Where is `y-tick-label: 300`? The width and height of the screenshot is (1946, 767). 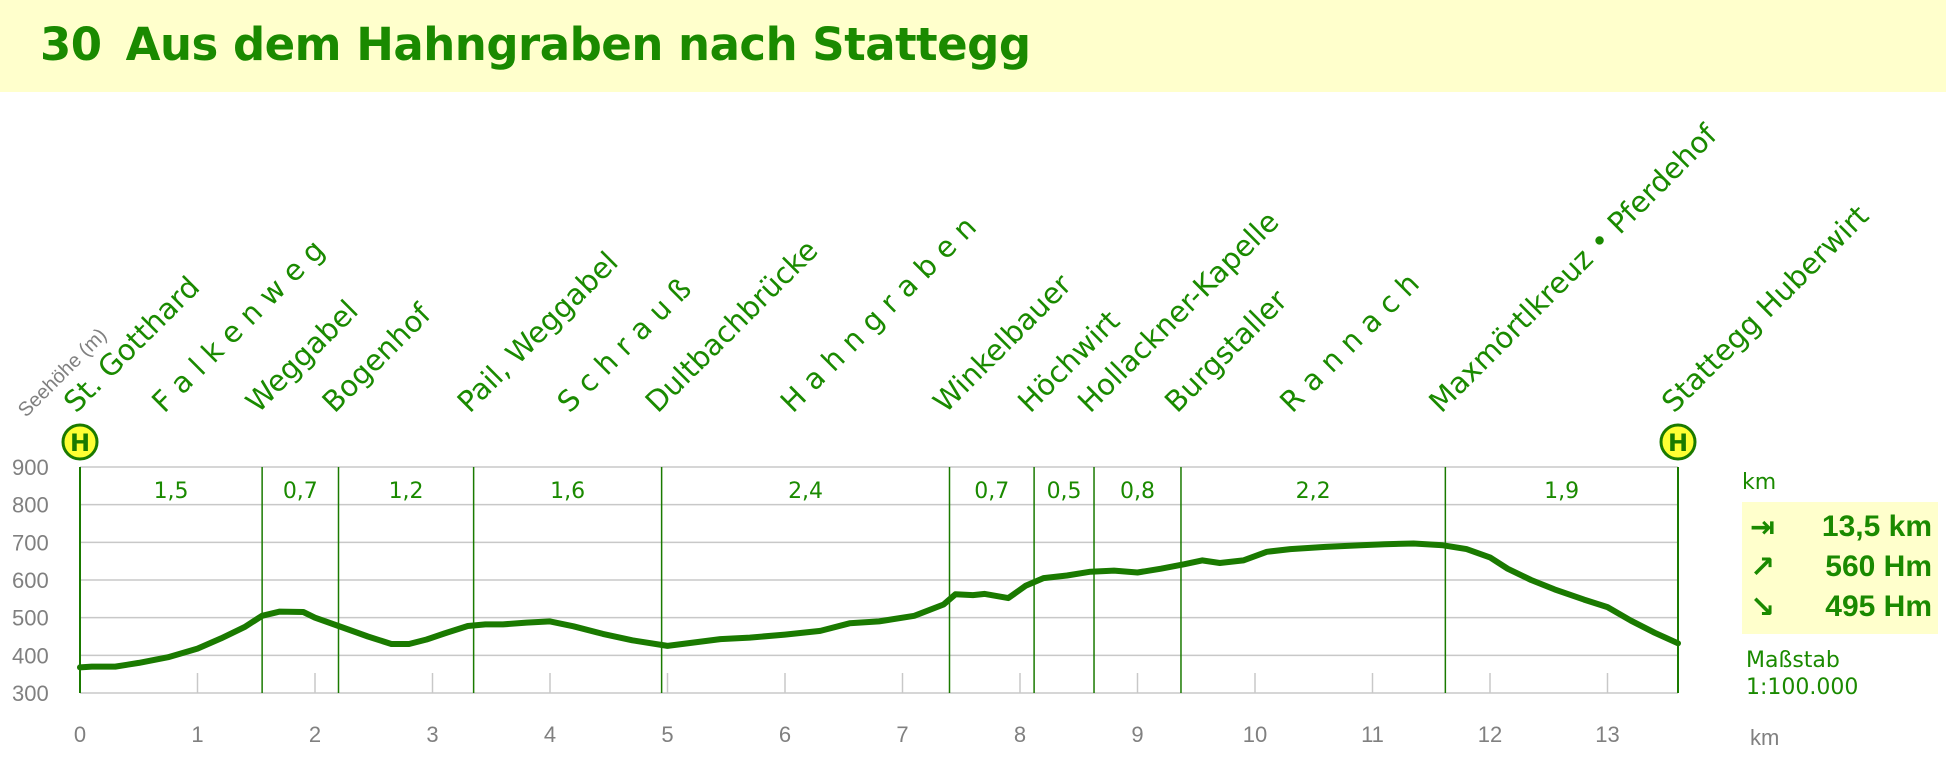 y-tick-label: 300 is located at coordinates (30, 693).